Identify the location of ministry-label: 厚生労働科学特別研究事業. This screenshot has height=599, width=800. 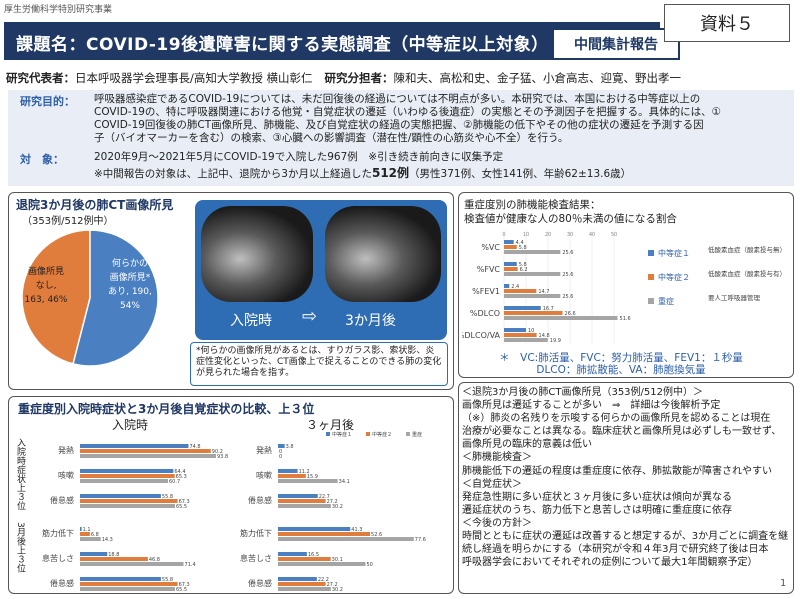
(58, 10).